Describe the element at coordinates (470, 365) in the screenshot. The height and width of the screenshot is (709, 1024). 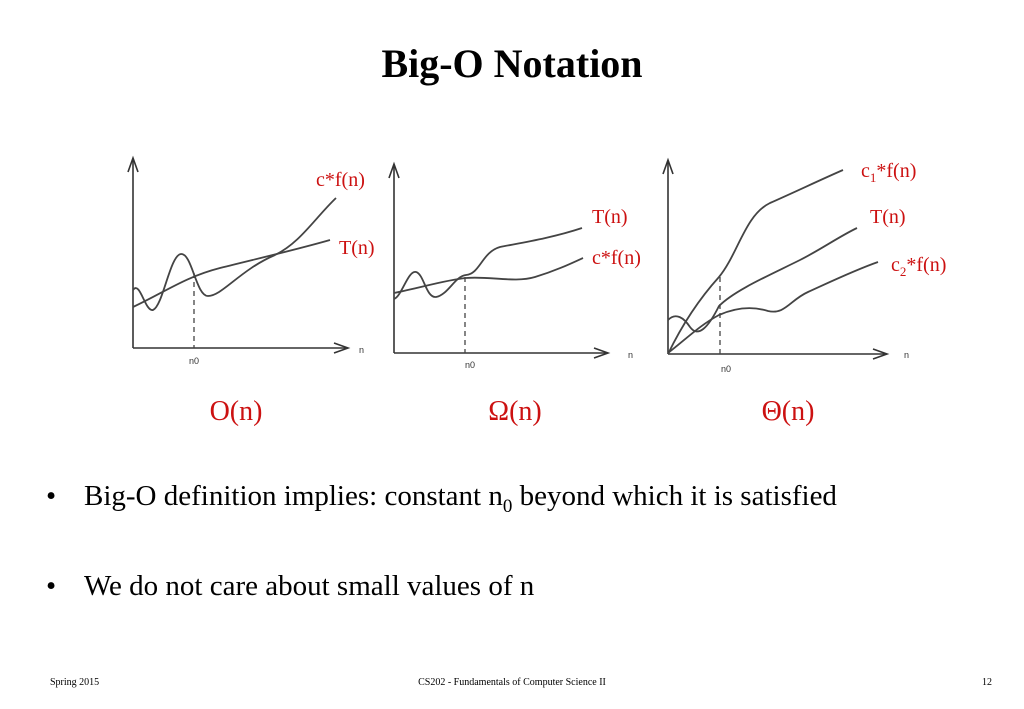
I see `omega-n0-label: n0` at that location.